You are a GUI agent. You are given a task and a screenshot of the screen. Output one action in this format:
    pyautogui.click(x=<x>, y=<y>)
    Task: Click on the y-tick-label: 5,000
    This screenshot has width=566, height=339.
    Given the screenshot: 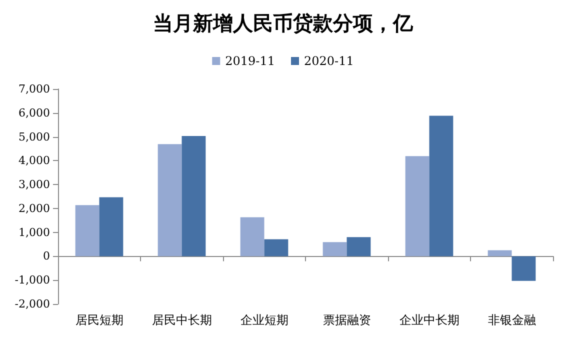 What is the action you would take?
    pyautogui.click(x=34, y=137)
    